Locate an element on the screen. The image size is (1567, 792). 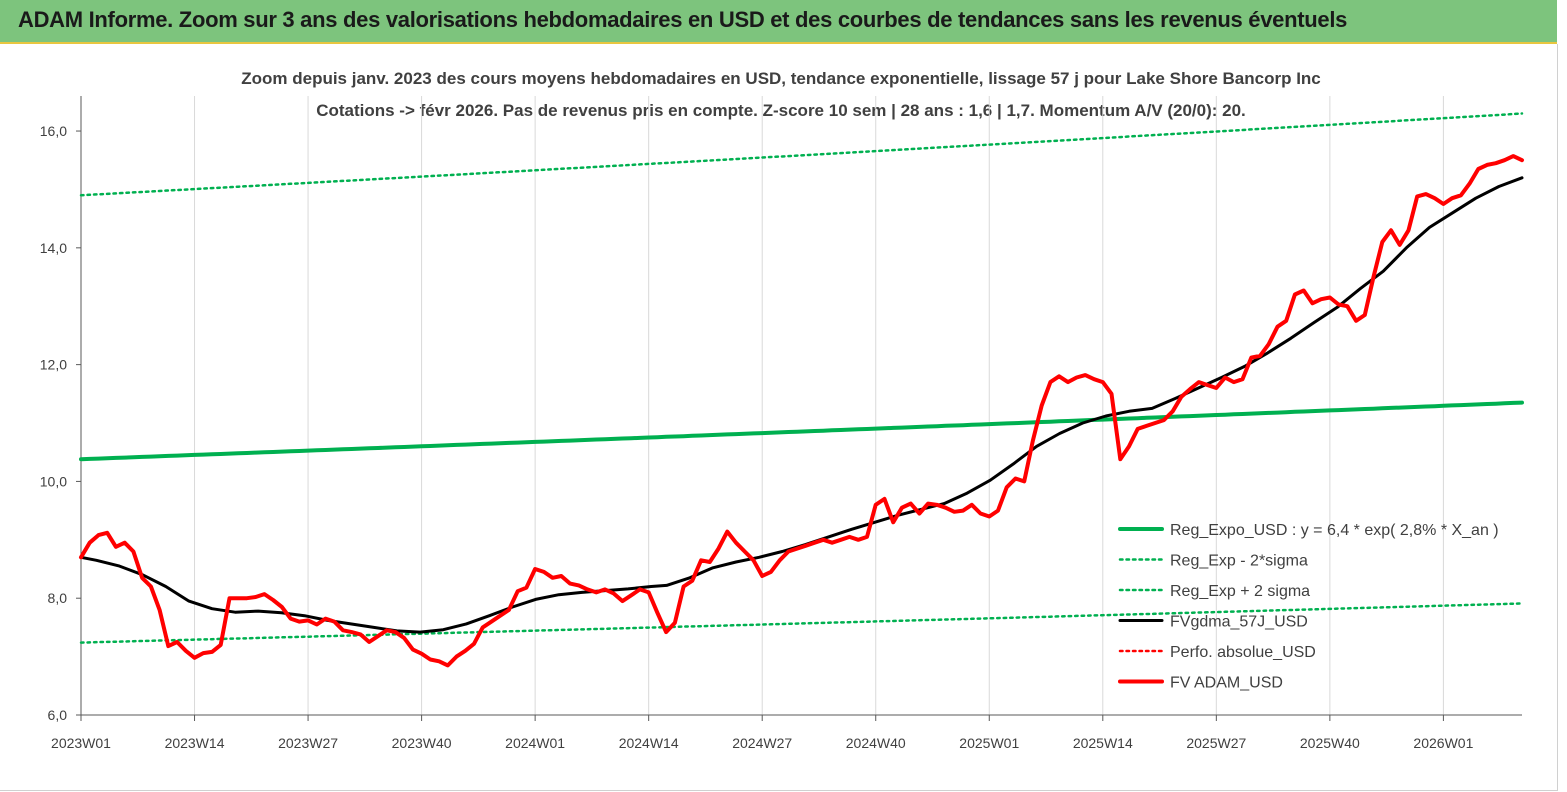
x-tick-label: 2024W40 is located at coordinates (876, 743).